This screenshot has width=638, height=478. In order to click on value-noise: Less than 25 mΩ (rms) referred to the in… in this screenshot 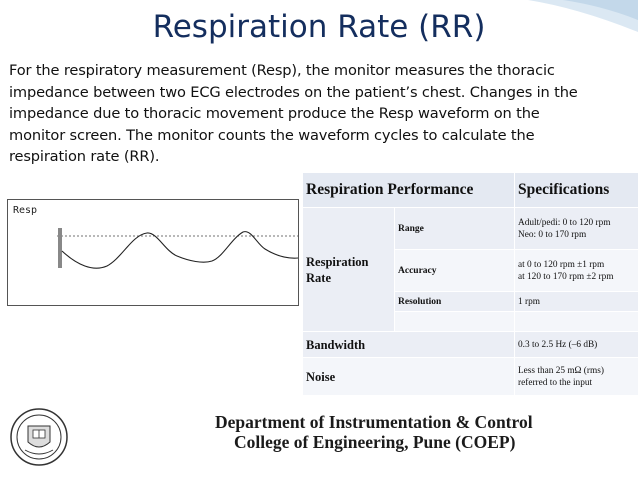, I will do `click(576, 376)`.